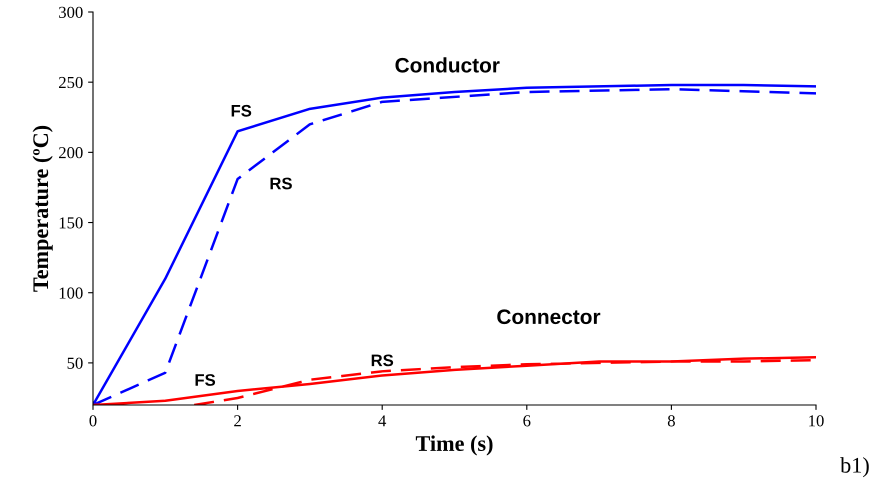  I want to click on y-tick-label: 50, so click(75, 363).